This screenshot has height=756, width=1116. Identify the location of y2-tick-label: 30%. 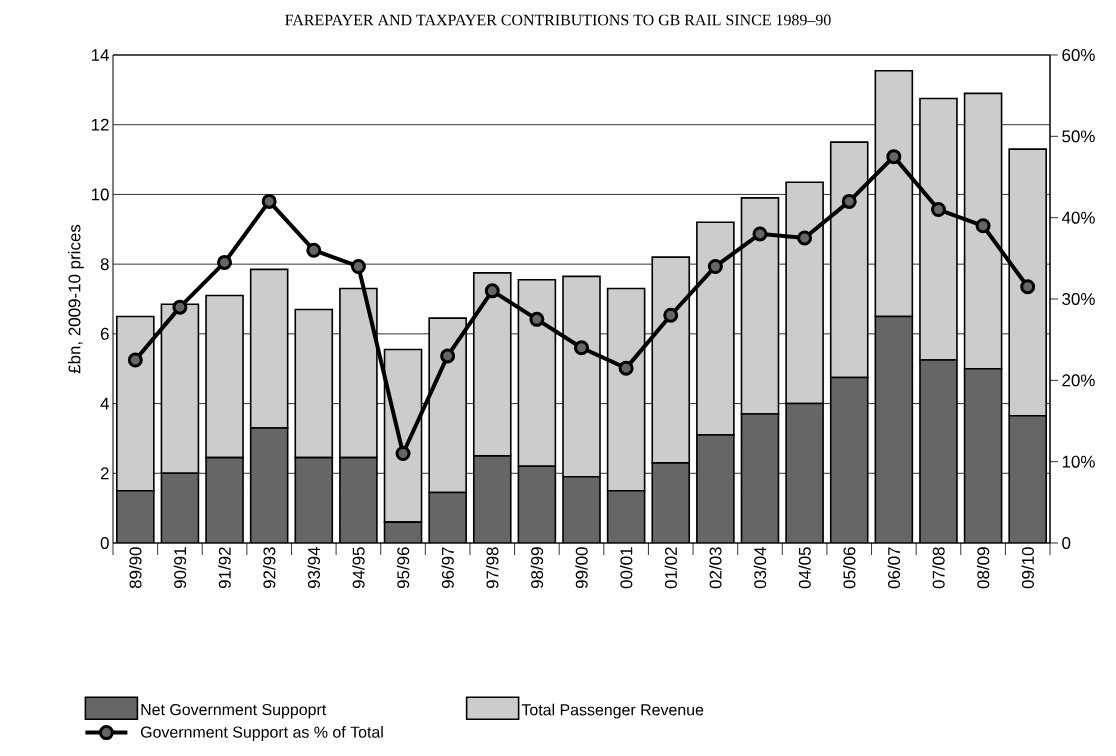
(1078, 299).